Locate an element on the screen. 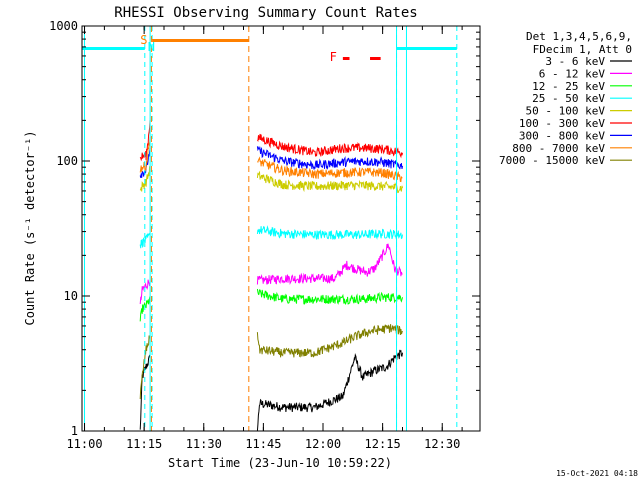 The width and height of the screenshot is (640, 480). legend-label-5: 100 - 300 keV is located at coordinates (562, 123).